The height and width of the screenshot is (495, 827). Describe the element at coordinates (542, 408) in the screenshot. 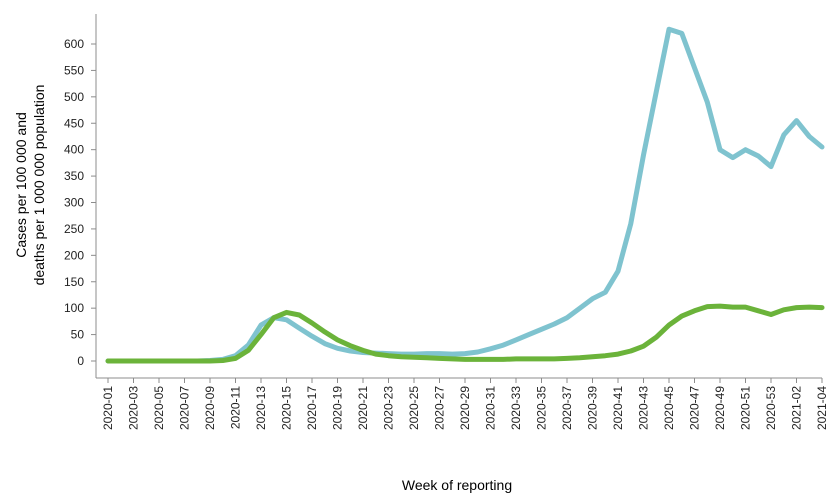

I see `x-tick-label: 2020-35` at that location.